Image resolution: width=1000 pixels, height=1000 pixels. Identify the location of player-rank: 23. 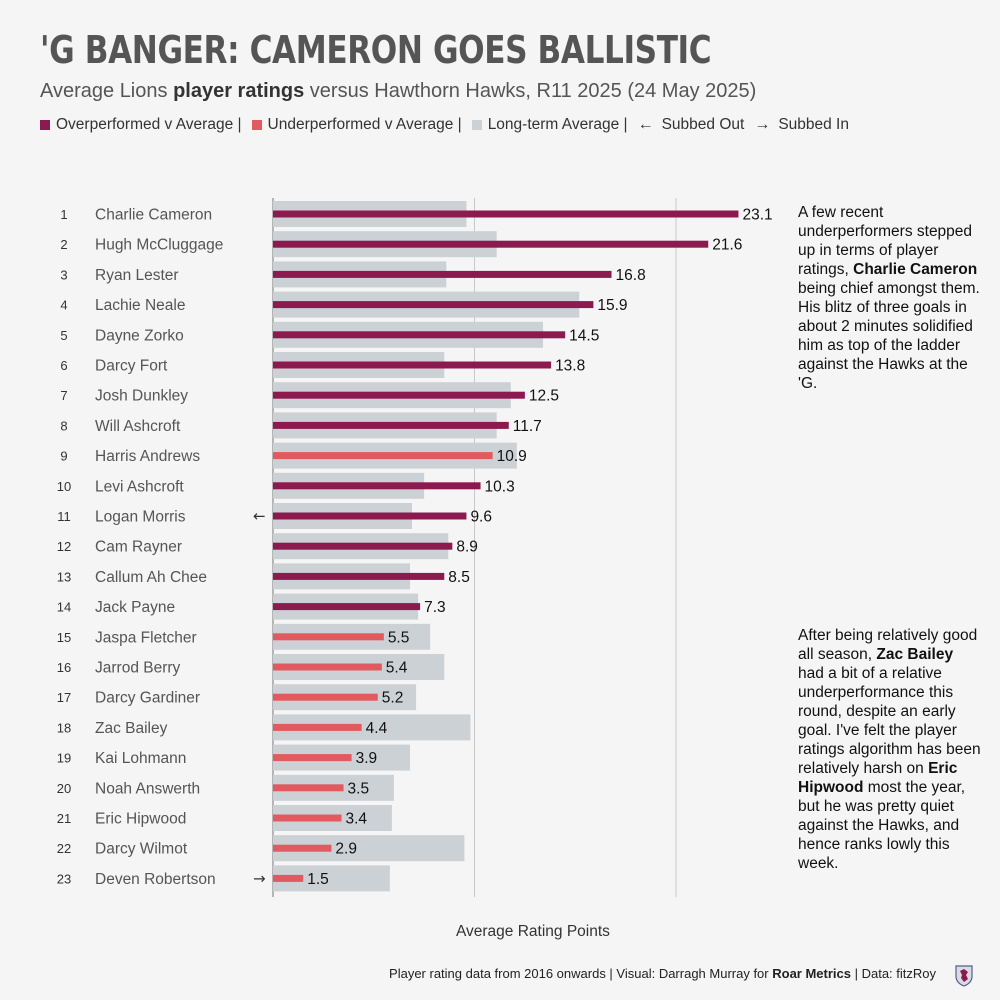
(64, 878).